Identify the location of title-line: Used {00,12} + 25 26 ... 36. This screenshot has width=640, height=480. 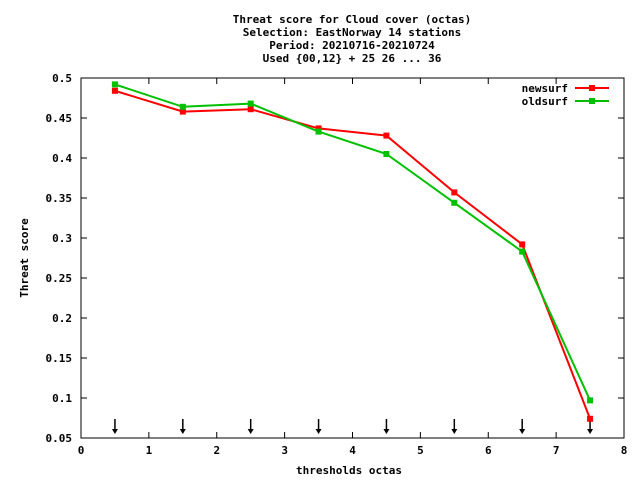
(352, 58).